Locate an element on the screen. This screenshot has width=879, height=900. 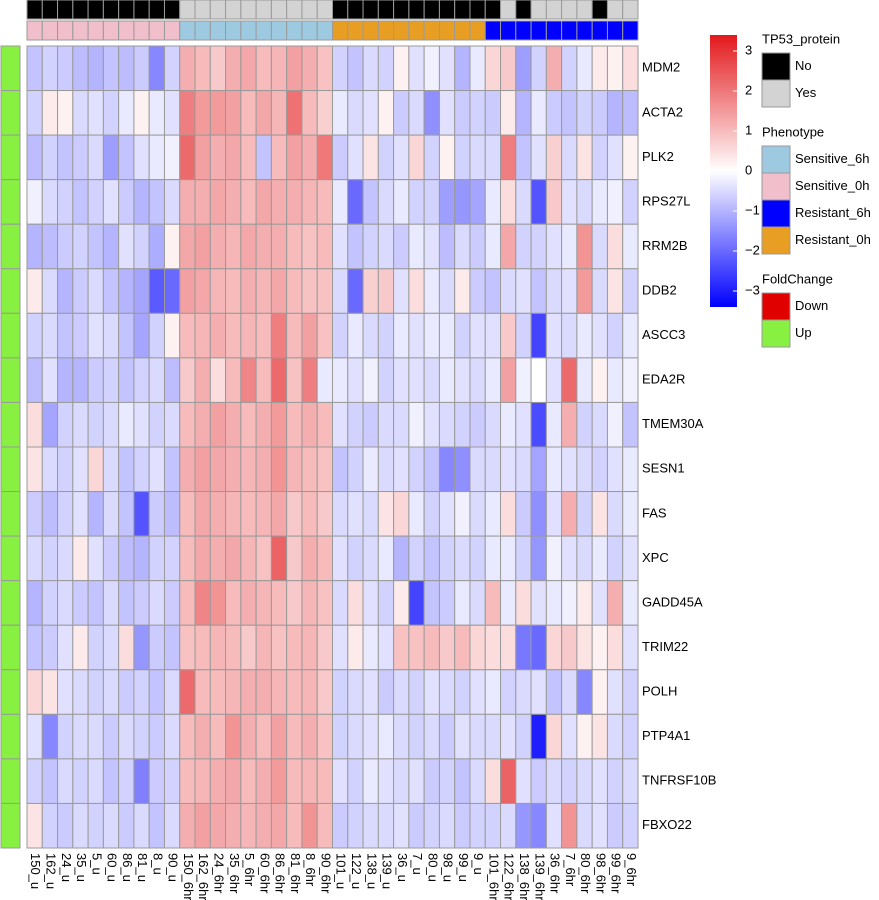
row-annotation-cell is located at coordinates (10, 380).